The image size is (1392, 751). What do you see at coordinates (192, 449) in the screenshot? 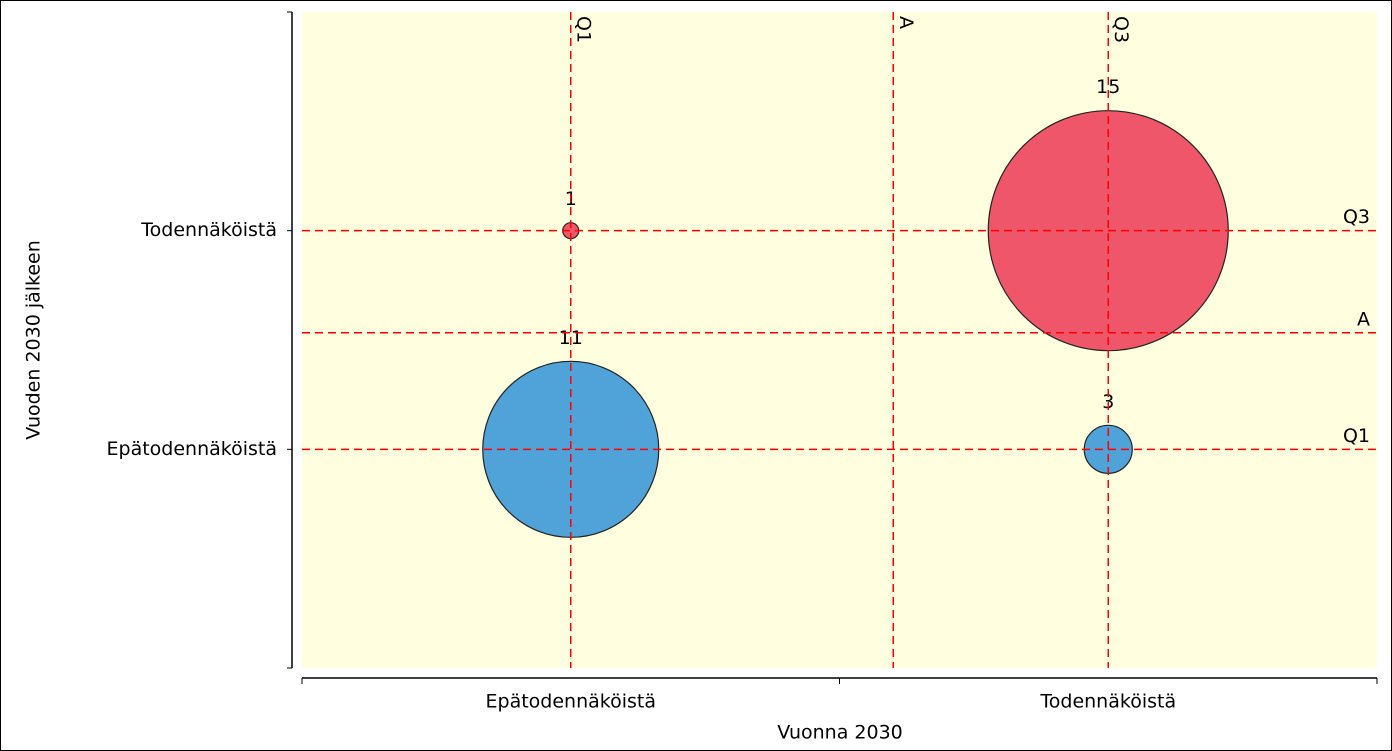
I see `y-tick-label: Epätodennäköistä` at bounding box center [192, 449].